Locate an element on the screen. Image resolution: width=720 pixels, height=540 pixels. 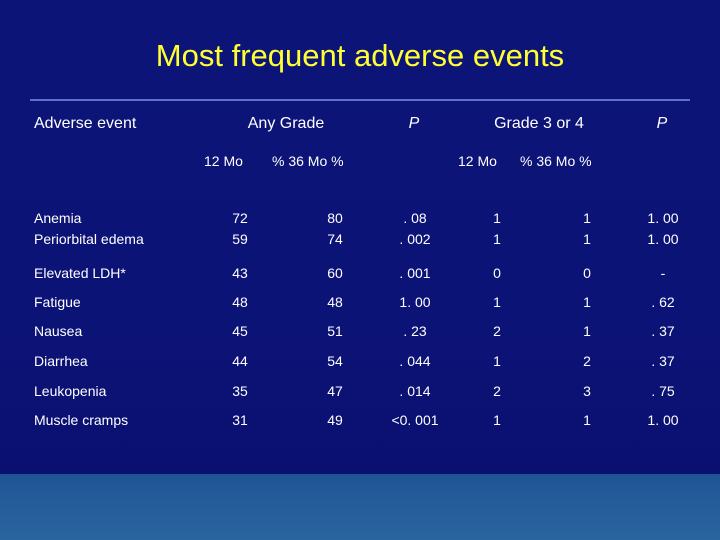
table-cell: . 08 is located at coordinates (415, 218).